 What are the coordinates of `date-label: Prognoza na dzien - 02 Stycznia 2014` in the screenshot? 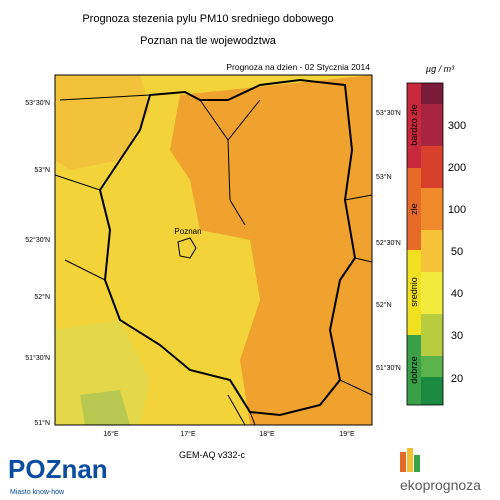 It's located at (298, 67).